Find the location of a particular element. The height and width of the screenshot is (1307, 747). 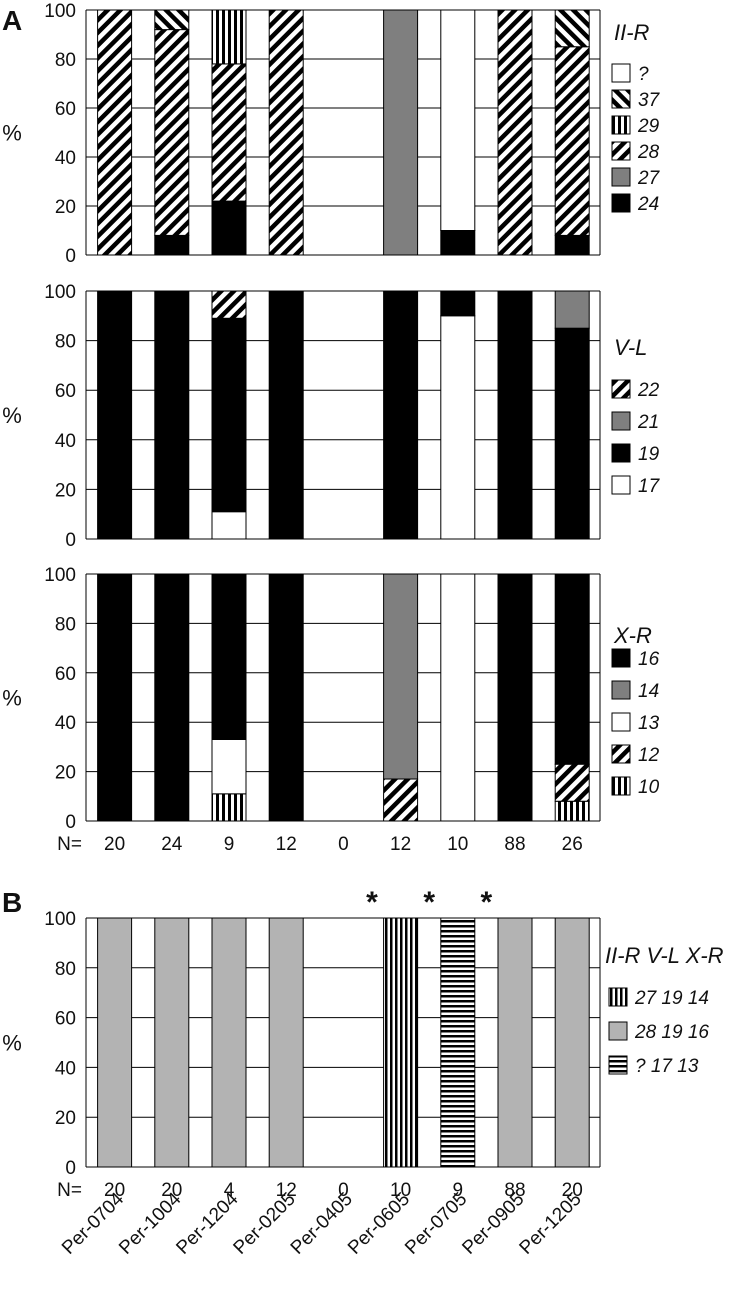

category-label: Per-0905 is located at coordinates (493, 1224).